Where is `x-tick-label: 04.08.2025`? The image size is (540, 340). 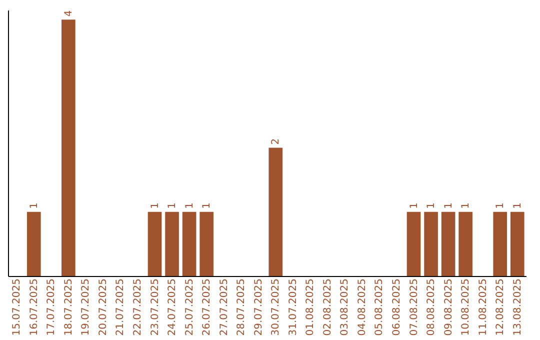 x-tick-label: 04.08.2025 is located at coordinates (362, 307).